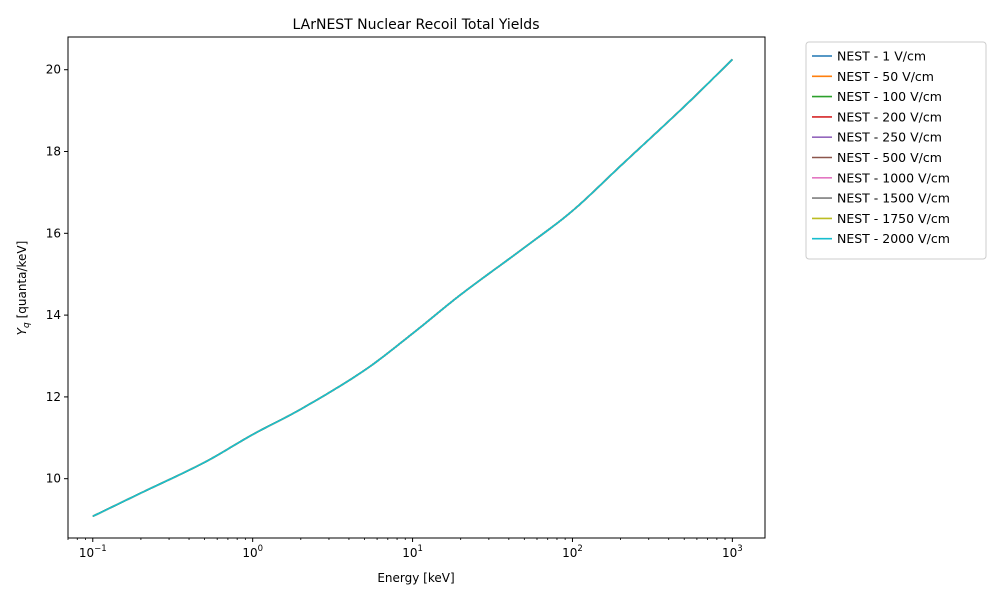  What do you see at coordinates (415, 578) in the screenshot?
I see `x-axis-label: Energy [keV]` at bounding box center [415, 578].